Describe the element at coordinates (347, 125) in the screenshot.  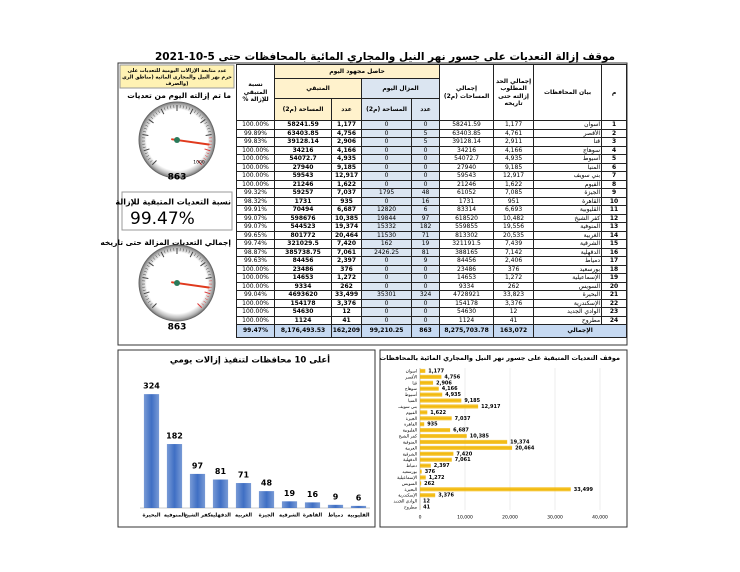
I see `table-cell: 1,177` at that location.